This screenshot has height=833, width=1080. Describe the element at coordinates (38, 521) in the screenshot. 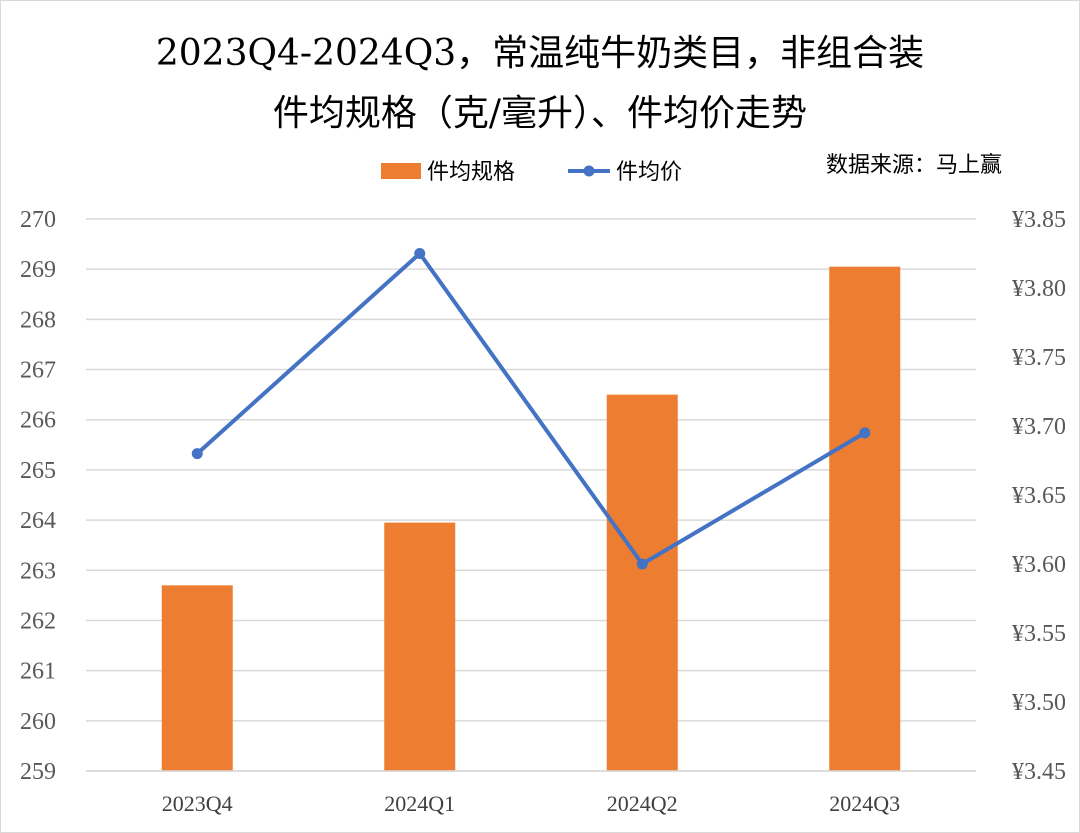

I see `y-left-tick-label: 264` at that location.